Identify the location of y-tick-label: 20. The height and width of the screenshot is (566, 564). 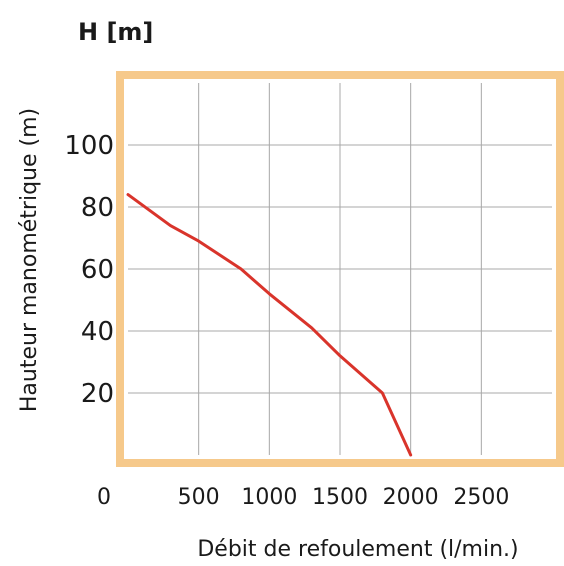
(97, 394).